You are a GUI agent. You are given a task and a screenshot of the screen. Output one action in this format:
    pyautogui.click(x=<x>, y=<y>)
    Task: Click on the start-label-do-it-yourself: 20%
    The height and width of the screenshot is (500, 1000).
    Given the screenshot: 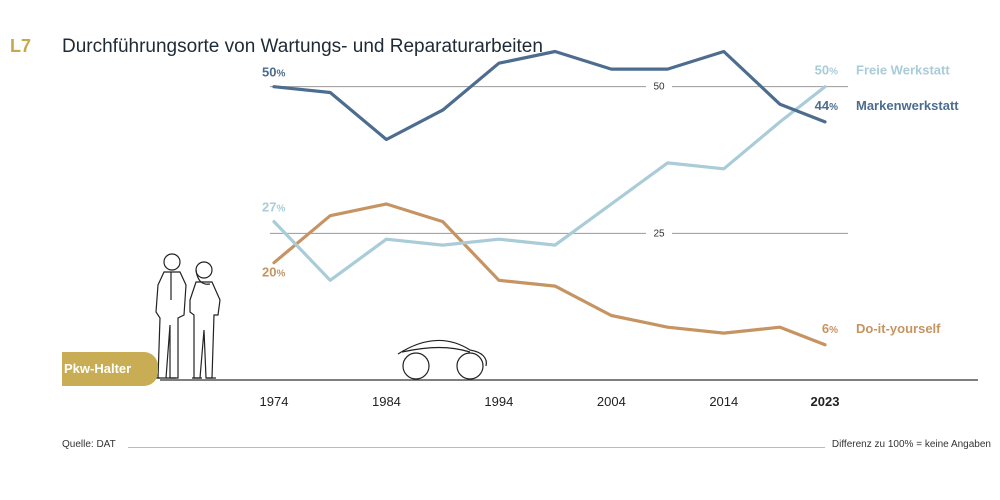 What is the action you would take?
    pyautogui.click(x=273, y=272)
    